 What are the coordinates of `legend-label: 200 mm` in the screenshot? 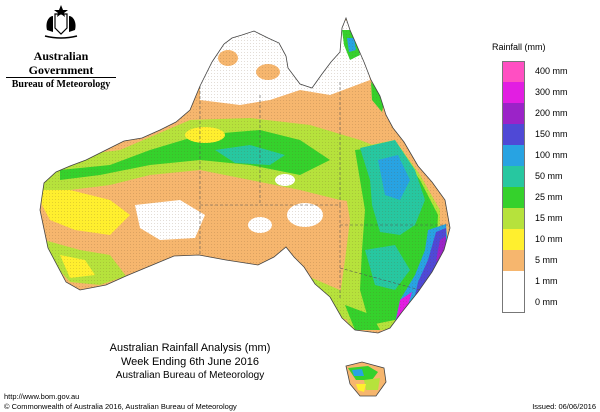 It's located at (551, 113).